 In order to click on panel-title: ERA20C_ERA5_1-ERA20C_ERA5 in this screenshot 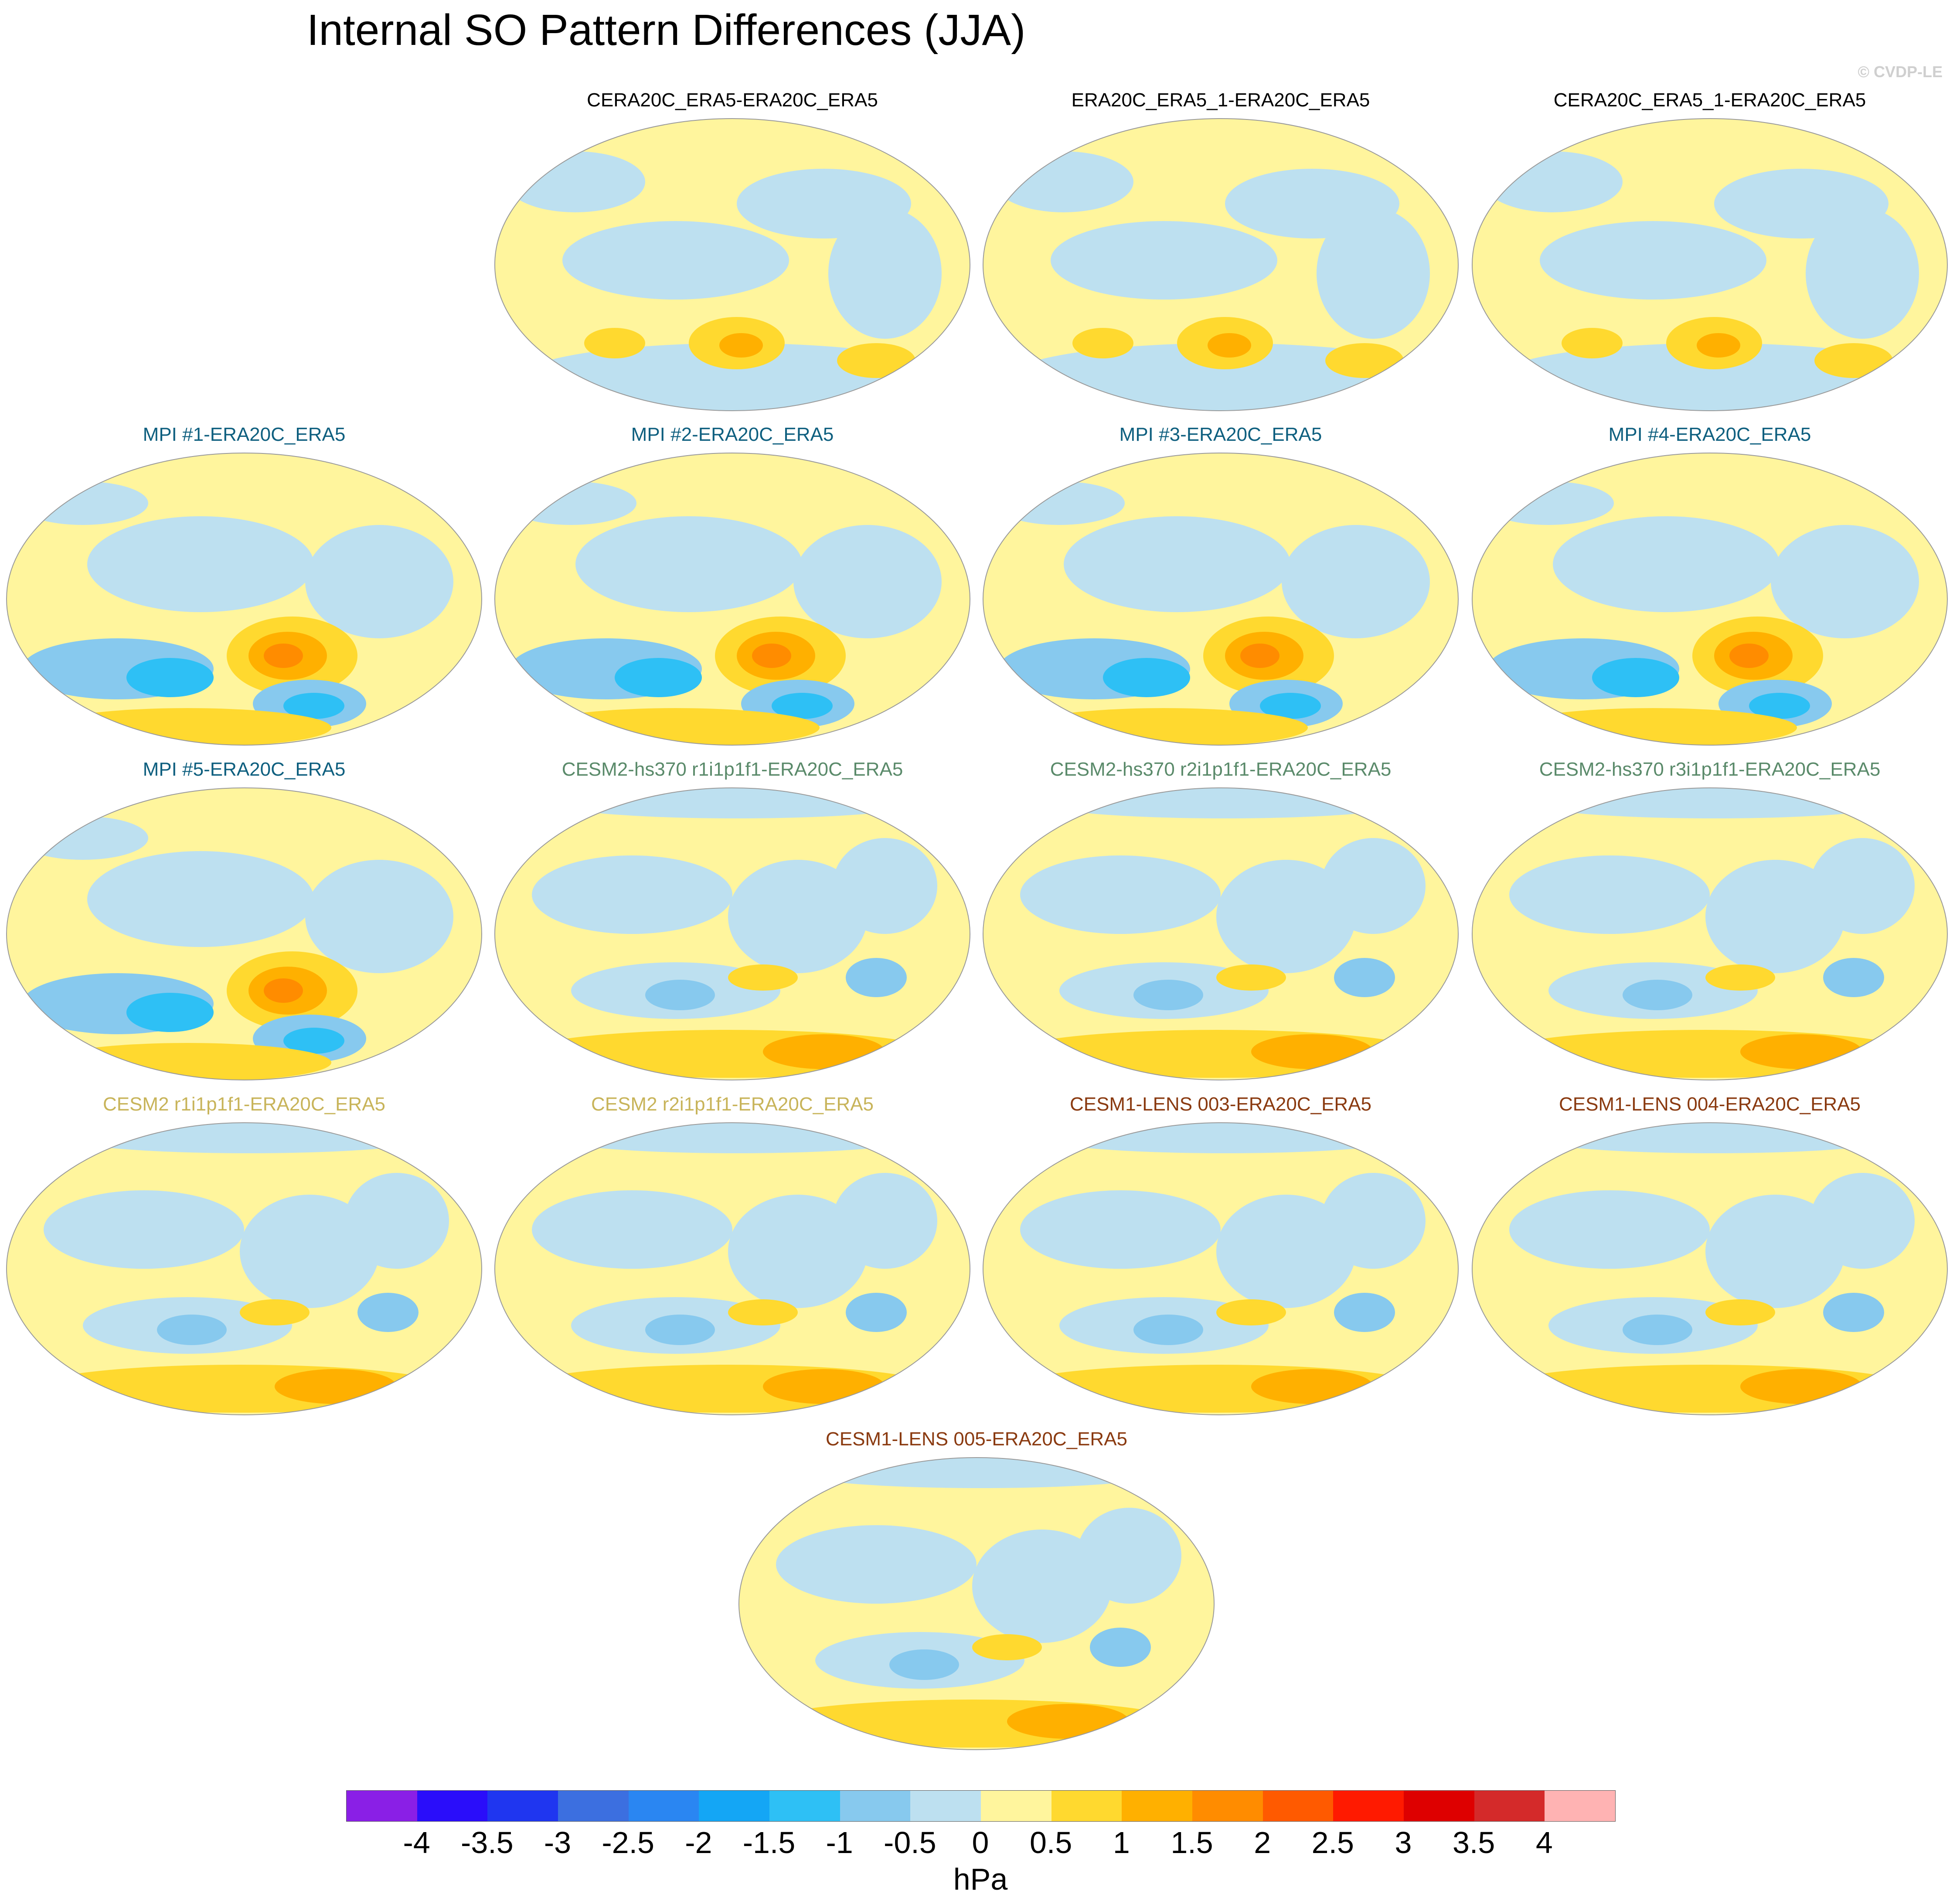, I will do `click(1220, 100)`.